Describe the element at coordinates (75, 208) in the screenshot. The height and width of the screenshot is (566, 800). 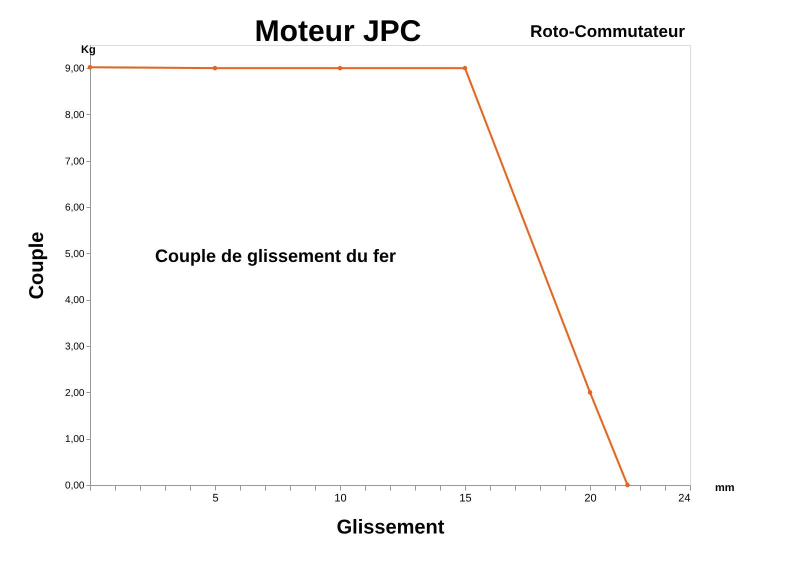
I see `y-tick-label: 6,00` at that location.